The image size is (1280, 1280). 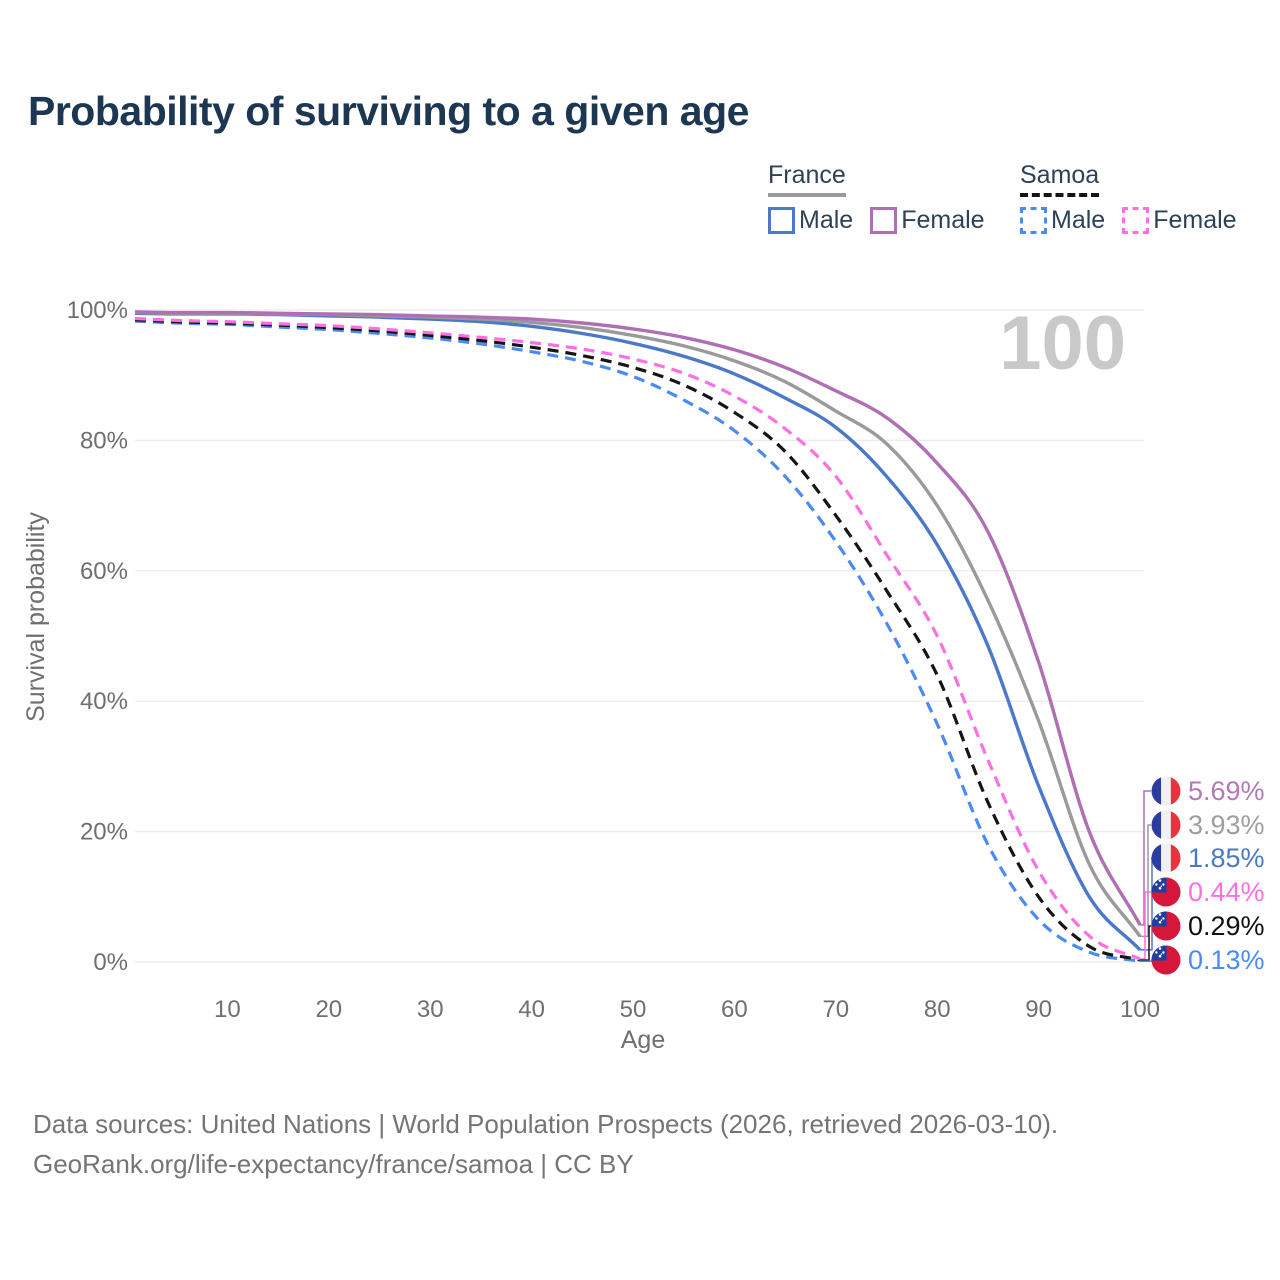 What do you see at coordinates (1060, 179) in the screenshot?
I see `legend-group-label-samoa: Samoa` at bounding box center [1060, 179].